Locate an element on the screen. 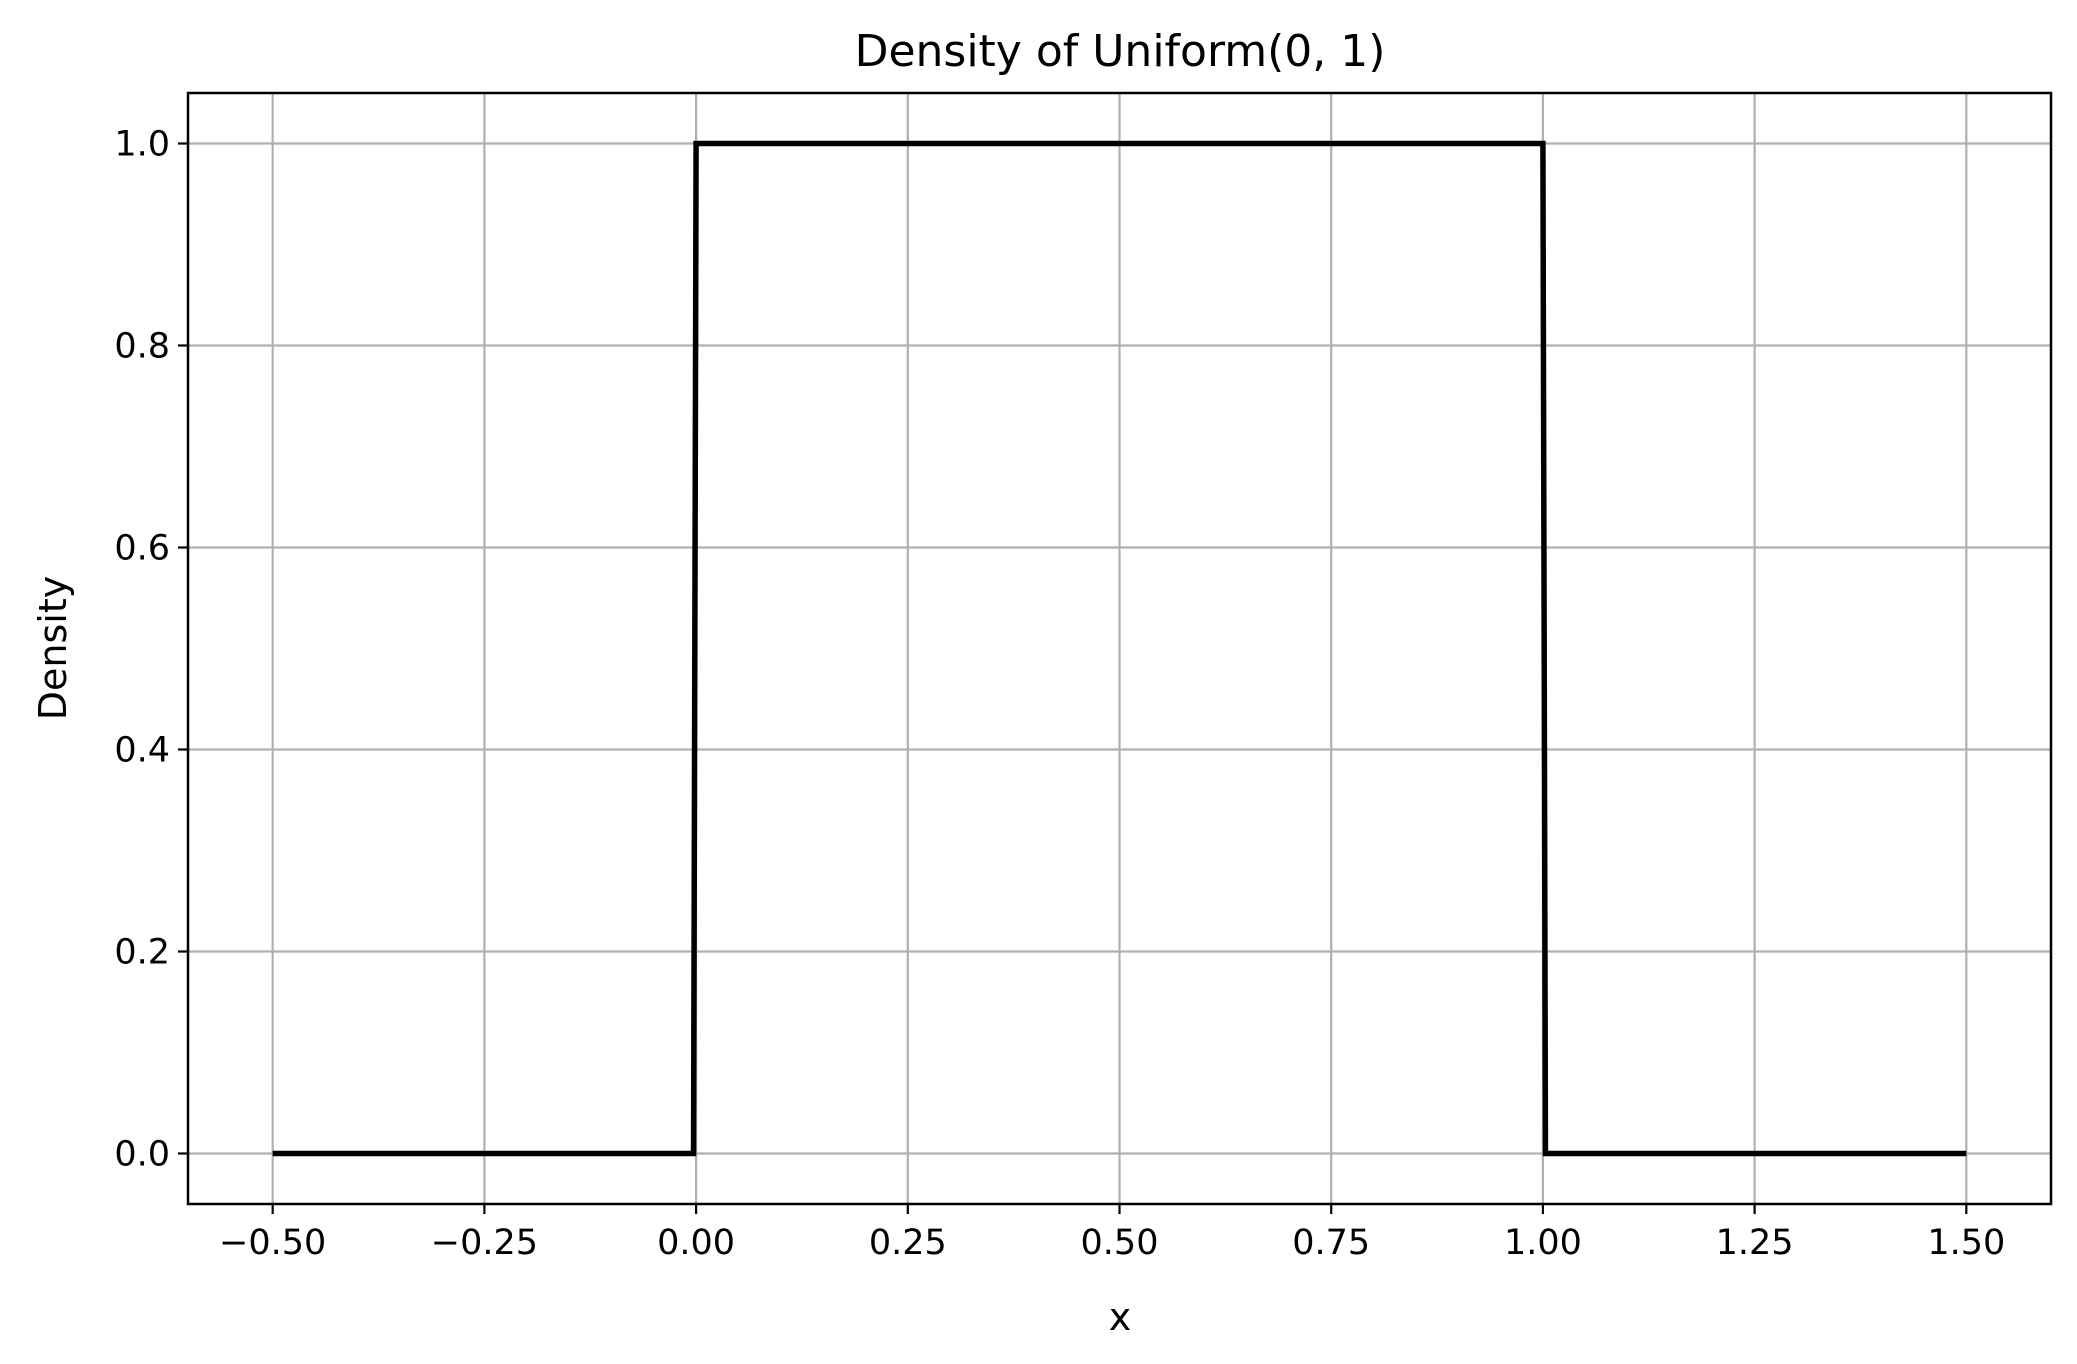  x-tick-label: −0.50 is located at coordinates (272, 1243).